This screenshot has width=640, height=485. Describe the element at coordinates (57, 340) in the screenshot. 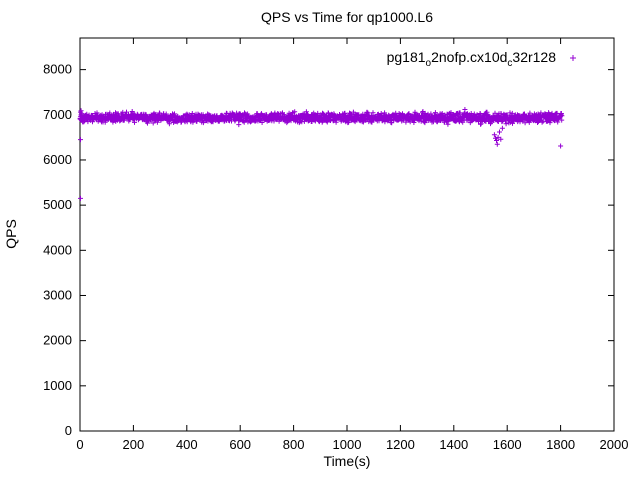

I see `y-tick-label: 2000` at that location.